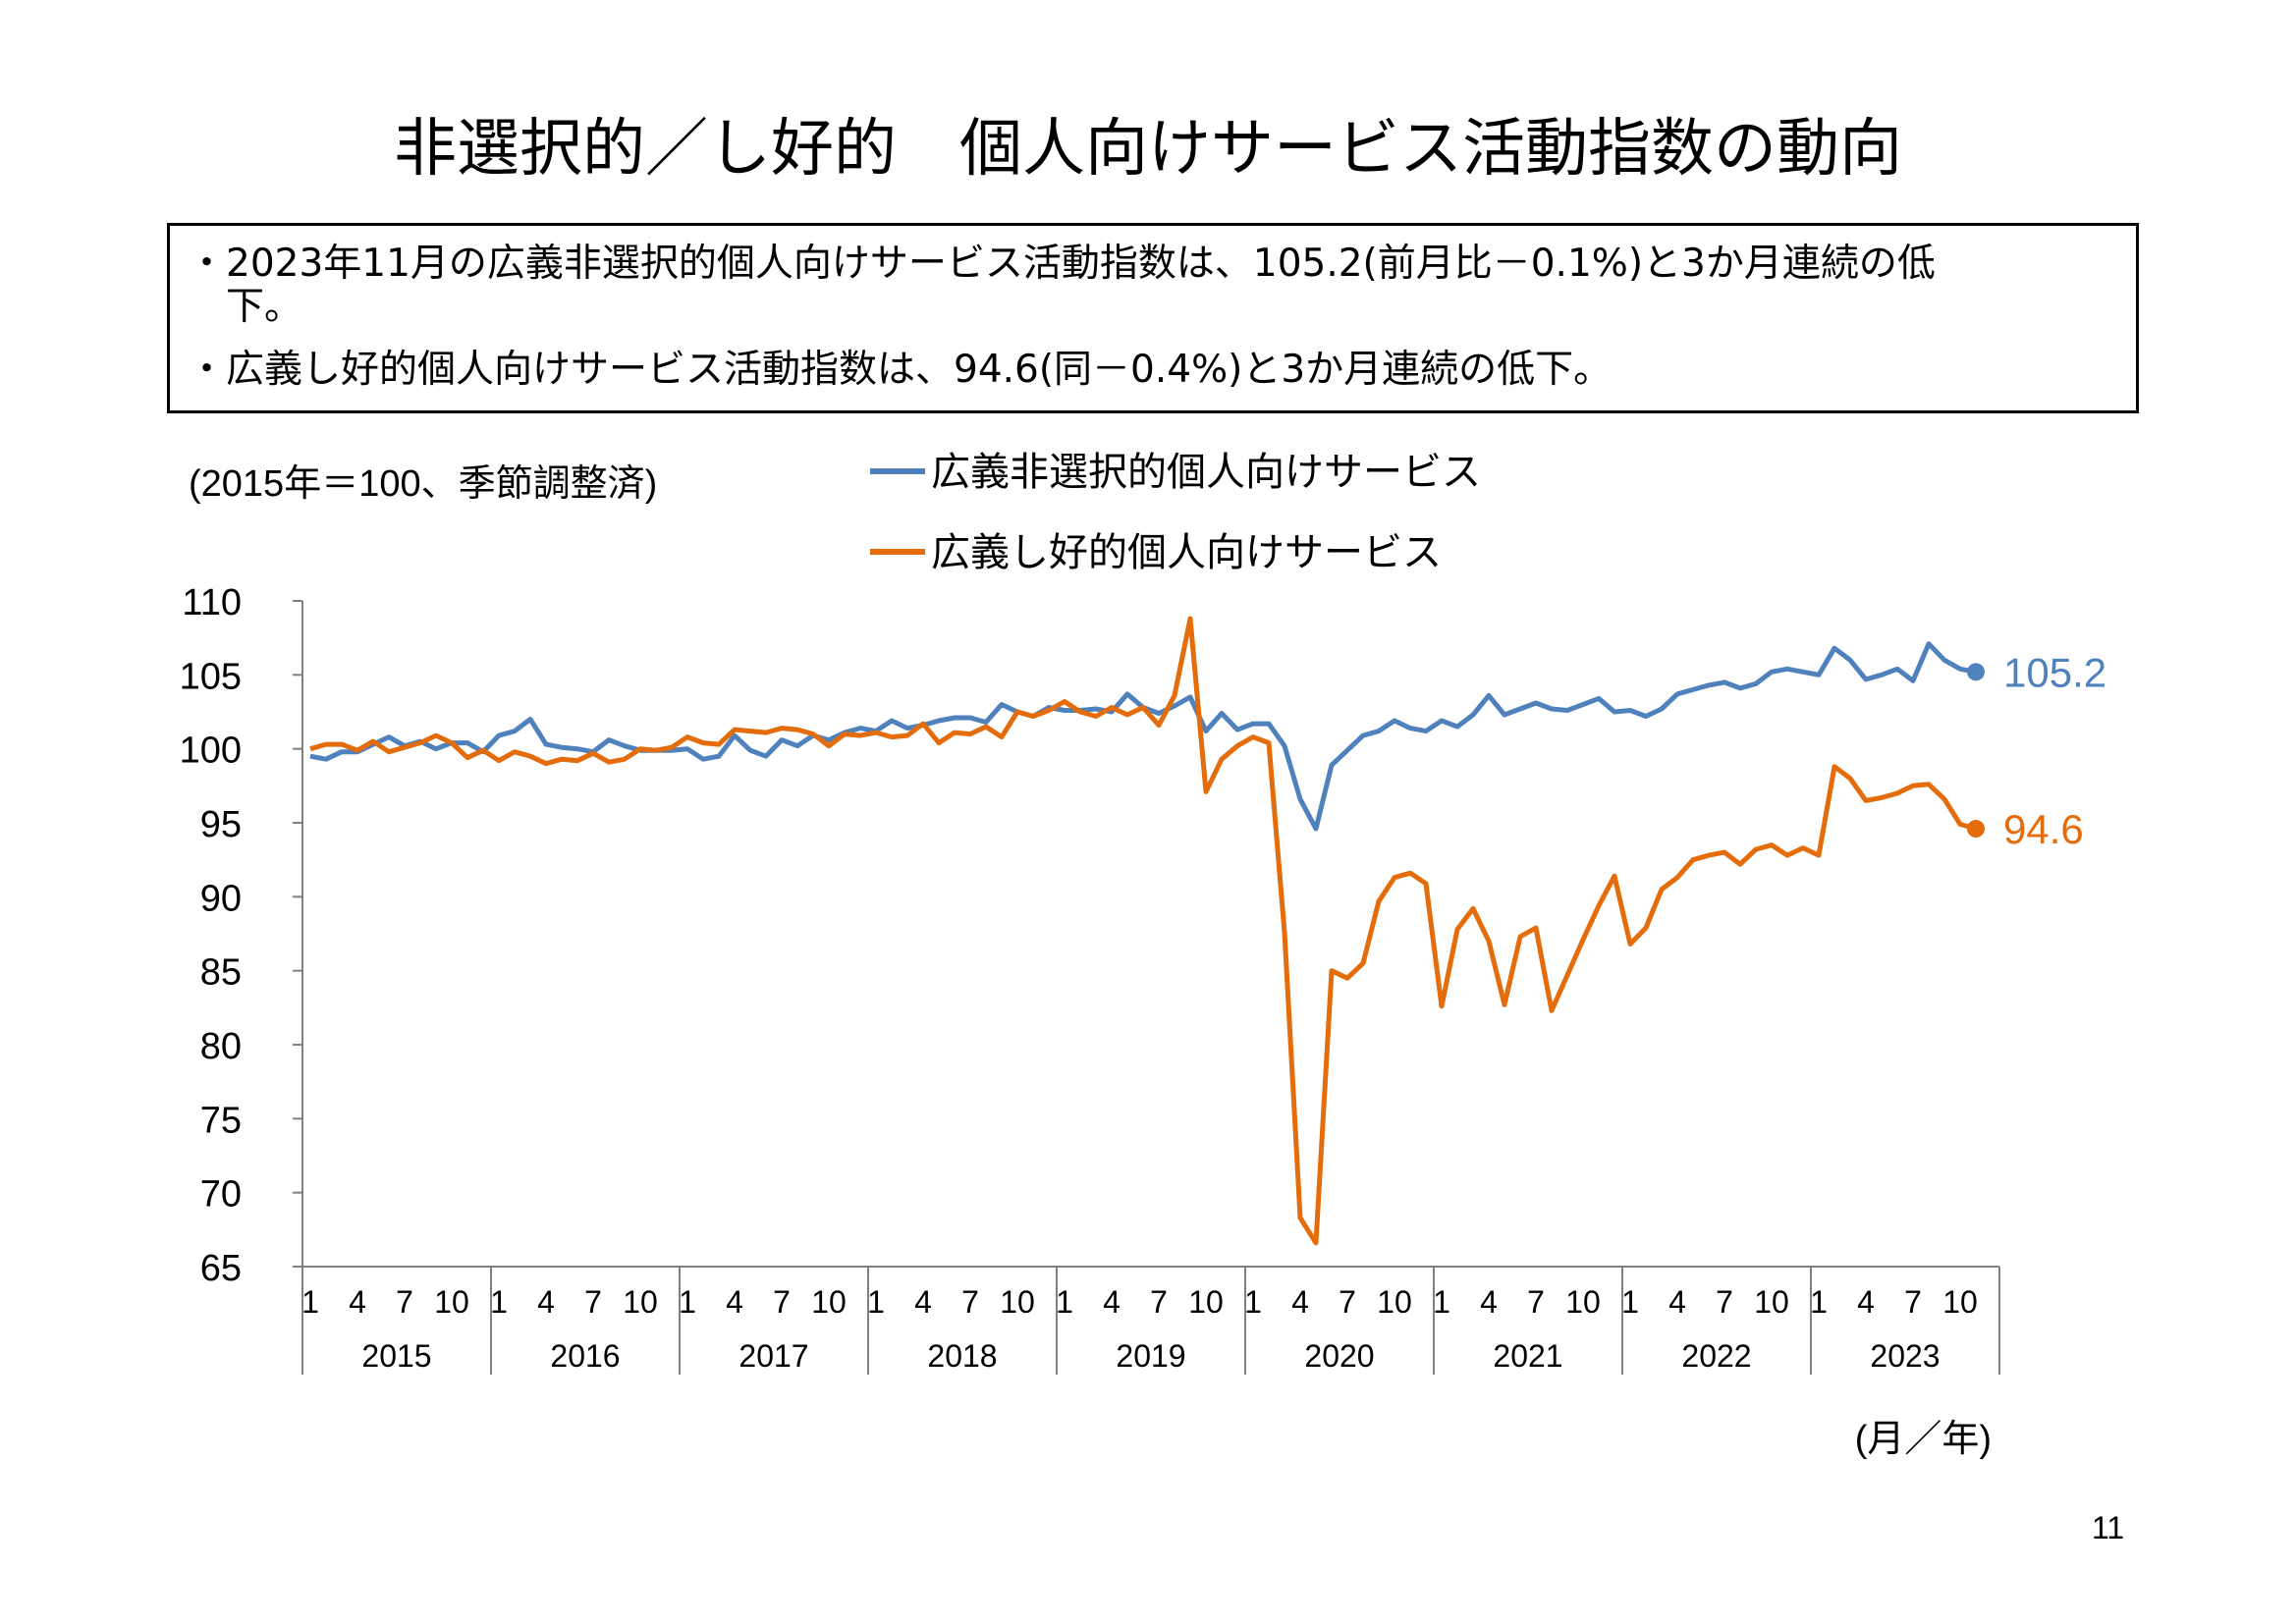 This screenshot has height=1624, width=2296. I want to click on x-year-label: 2017, so click(773, 1356).